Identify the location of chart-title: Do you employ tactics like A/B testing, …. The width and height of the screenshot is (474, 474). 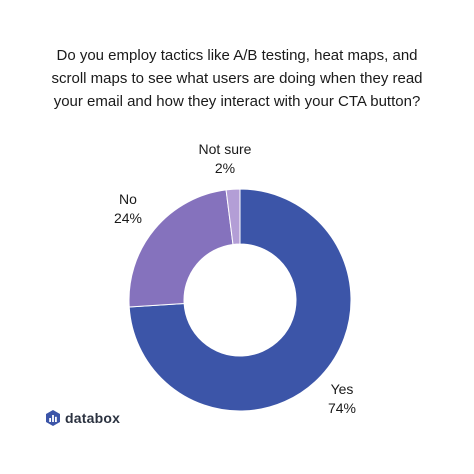
(237, 78).